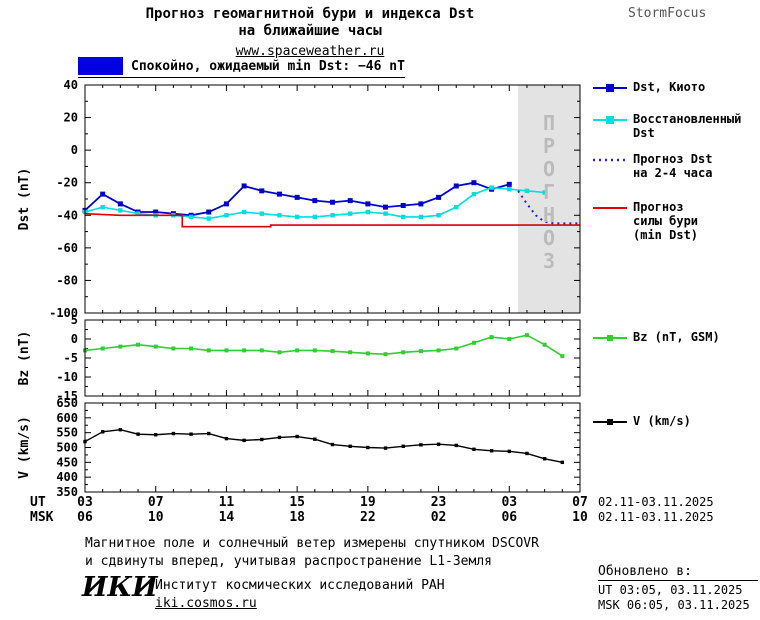 The height and width of the screenshot is (620, 760). Describe the element at coordinates (549, 192) in the screenshot. I see `forecast-region-label: ПРОГНОЗ` at that location.